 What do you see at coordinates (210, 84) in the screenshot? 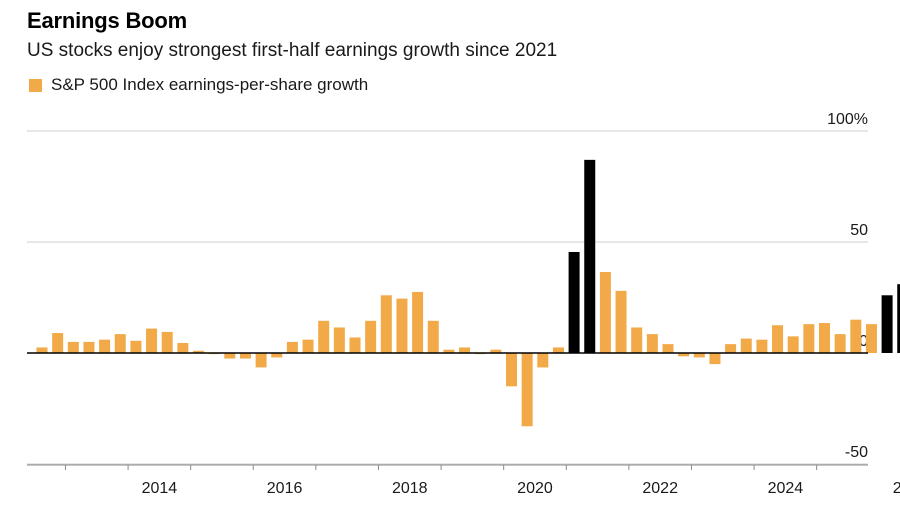
I see `legend-label: S&P 500 Index earnings-per-share growth` at bounding box center [210, 84].